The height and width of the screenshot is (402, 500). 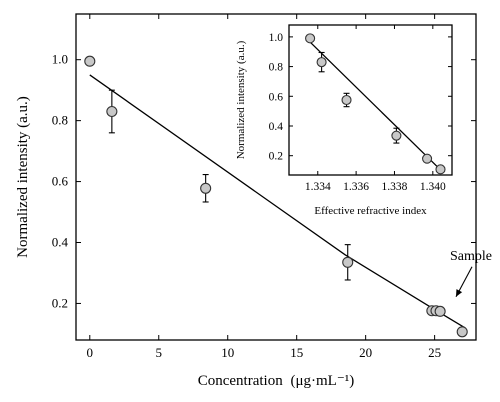 I want to click on inset-y-axis-title: Normalized intensity (a.u.), so click(x=241, y=99).